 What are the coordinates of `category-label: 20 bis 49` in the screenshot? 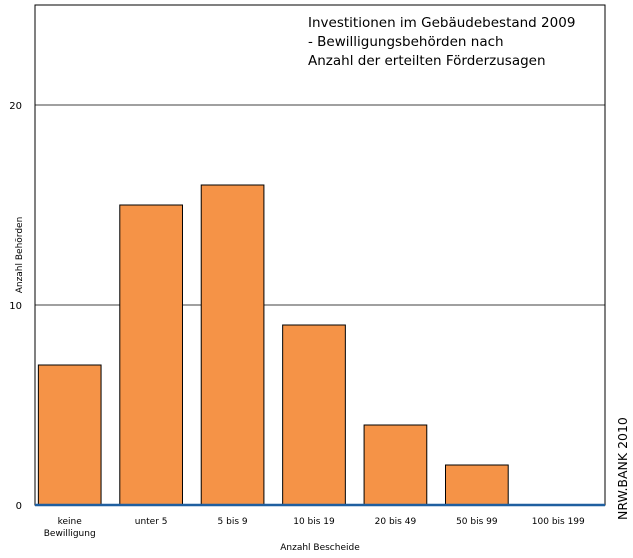 It's located at (396, 522).